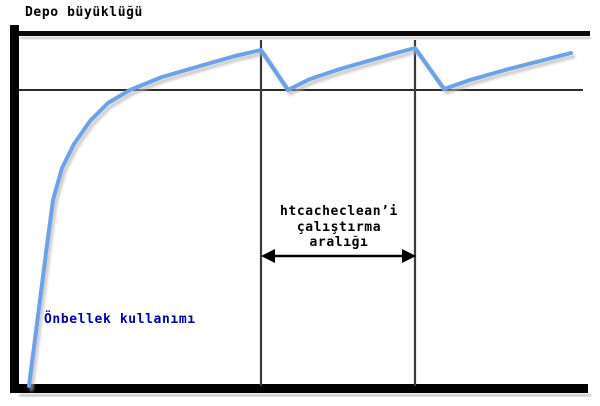 The image size is (600, 406). What do you see at coordinates (120, 319) in the screenshot?
I see `cache-usage-label: Önbellek kullanımı` at bounding box center [120, 319].